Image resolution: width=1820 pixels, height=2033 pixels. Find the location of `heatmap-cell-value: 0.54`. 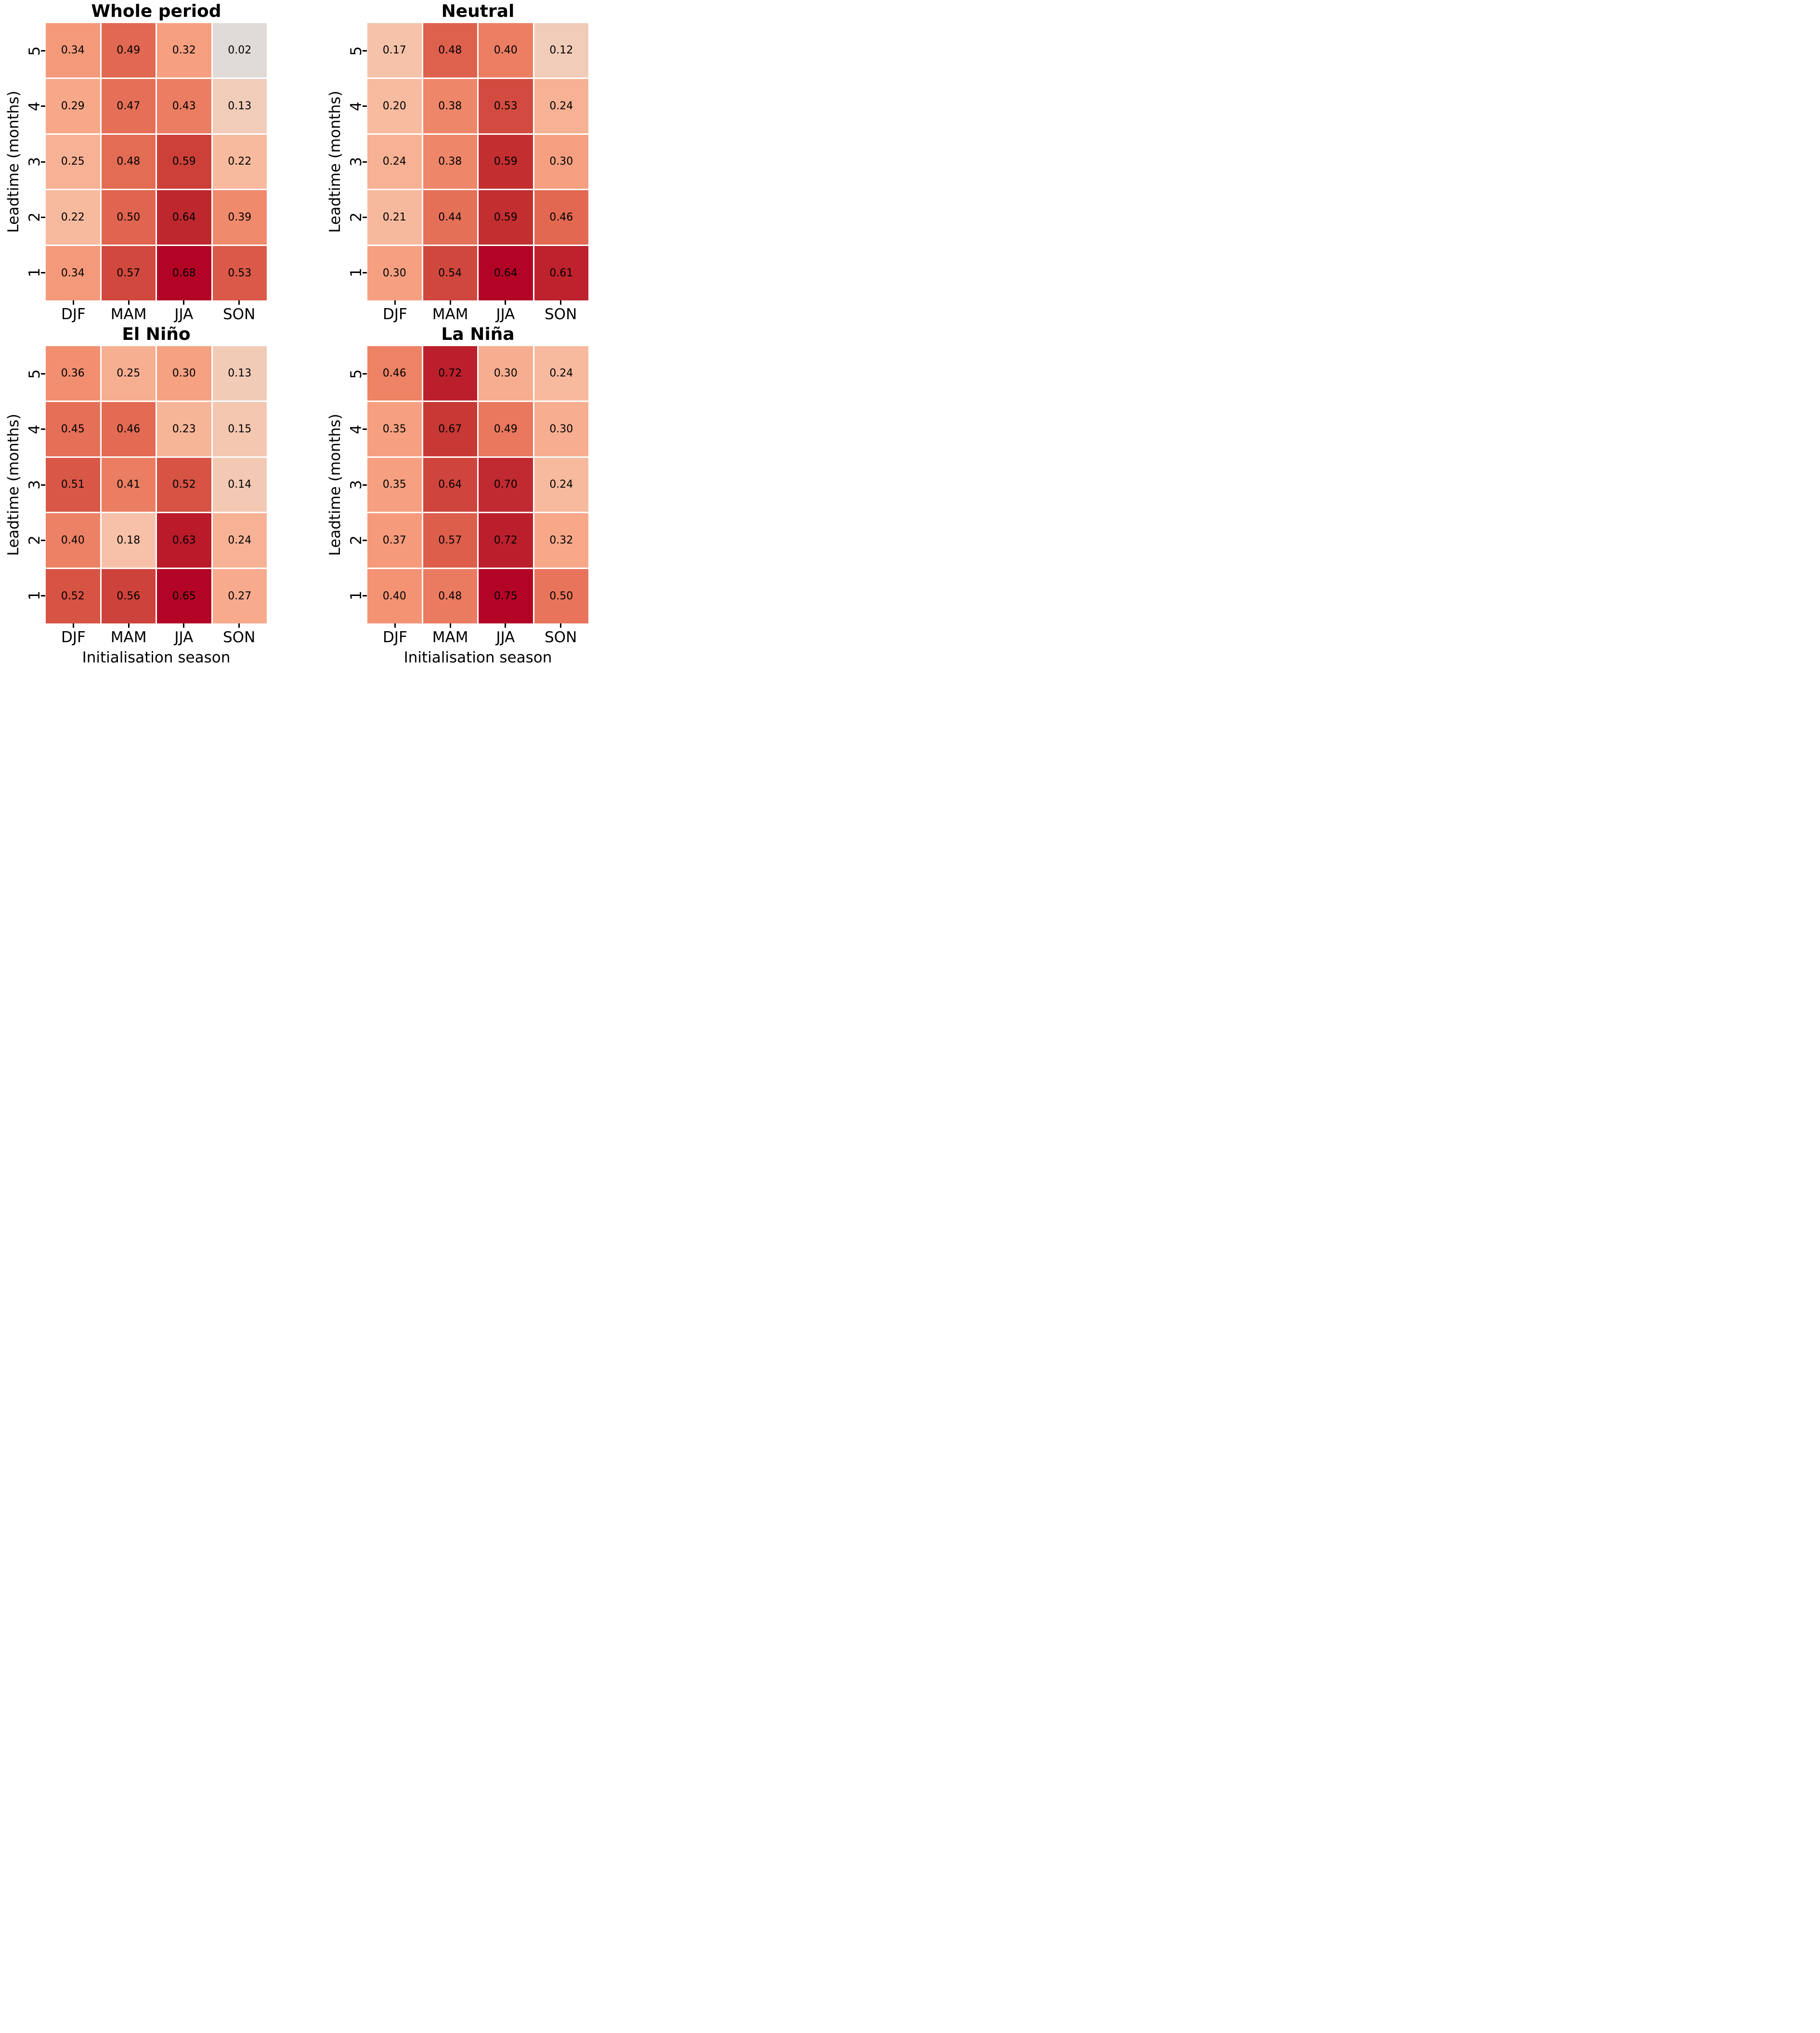

heatmap-cell-value: 0.54 is located at coordinates (450, 273).